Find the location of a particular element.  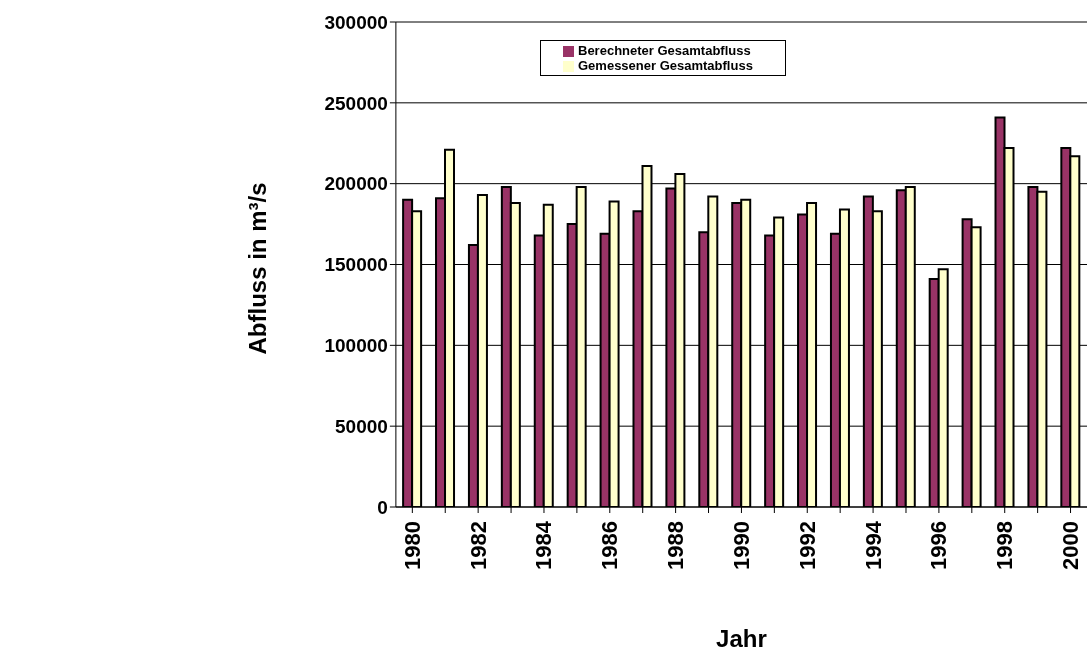

x-tick-label: 1988 is located at coordinates (676, 545).